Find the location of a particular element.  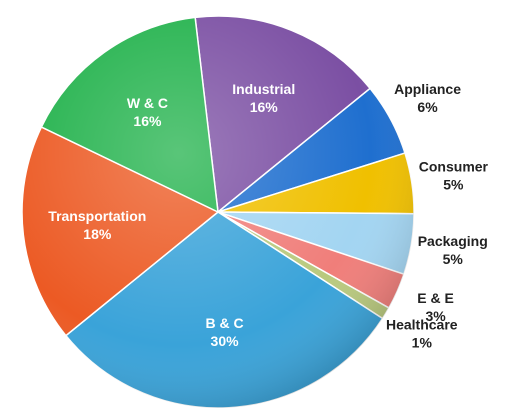

slice-label: Industrial is located at coordinates (263, 89).